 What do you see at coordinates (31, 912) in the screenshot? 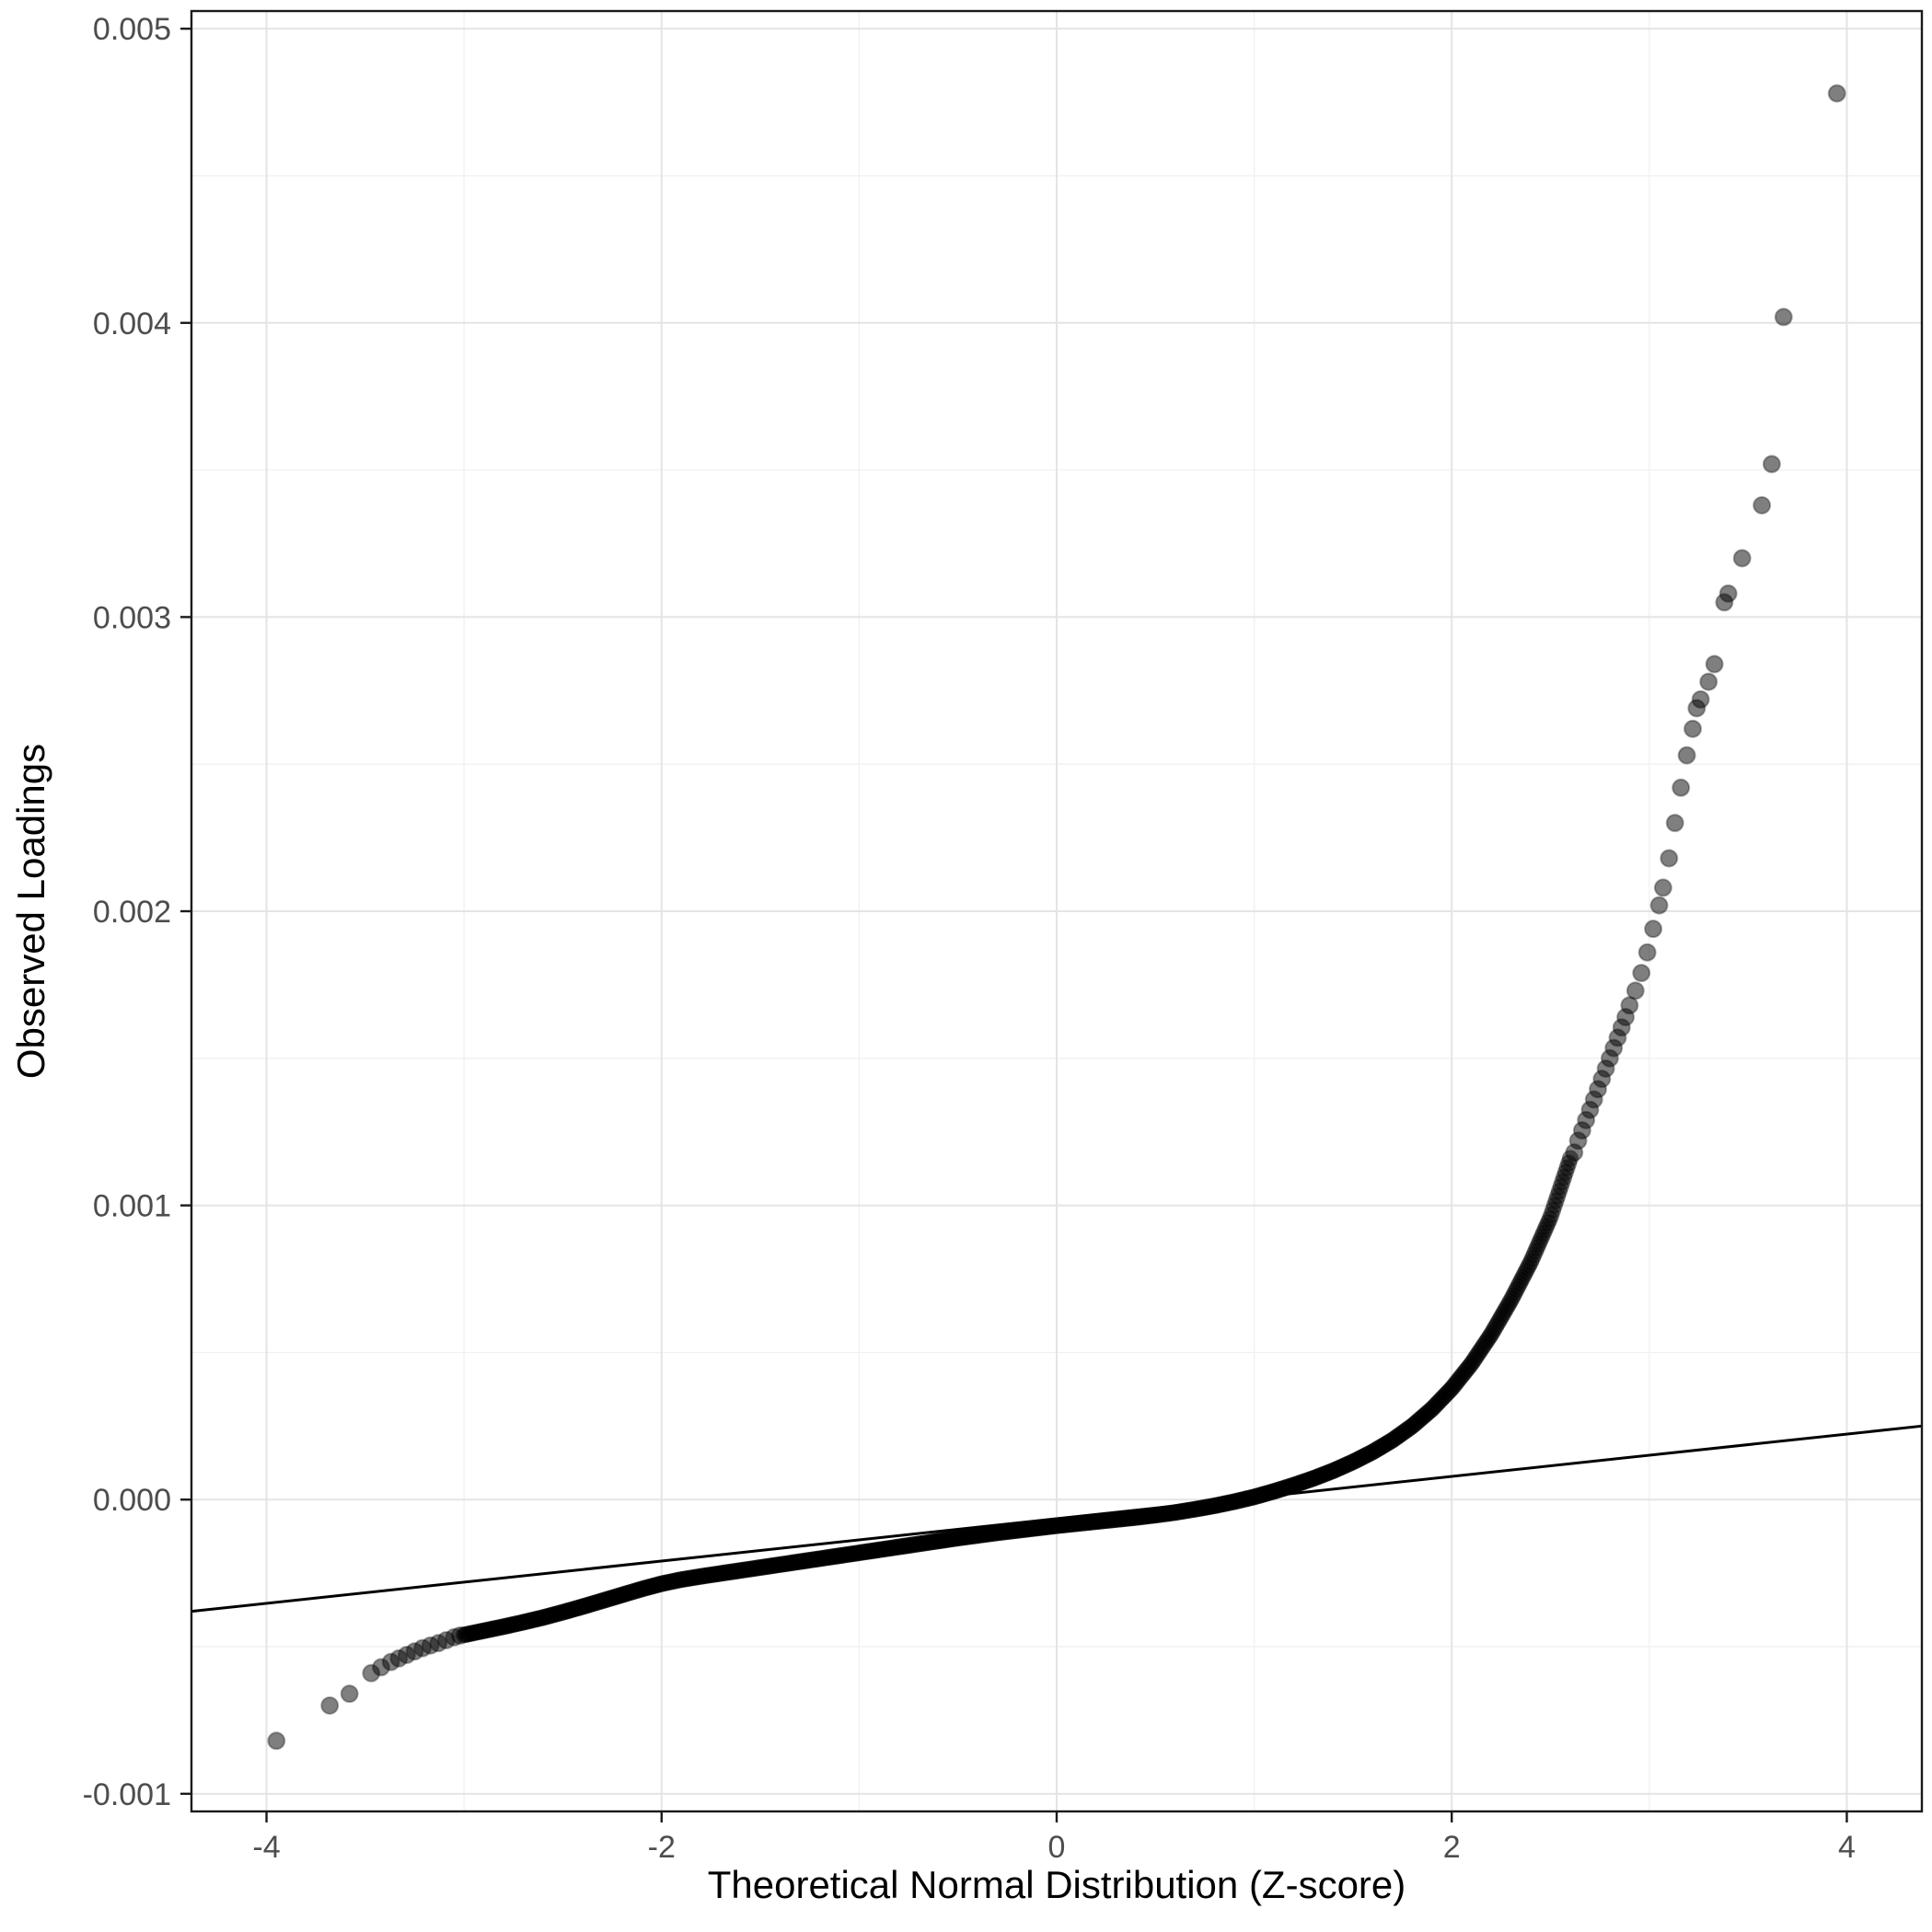
I see `y-axis-title: Observed Loadings` at bounding box center [31, 912].